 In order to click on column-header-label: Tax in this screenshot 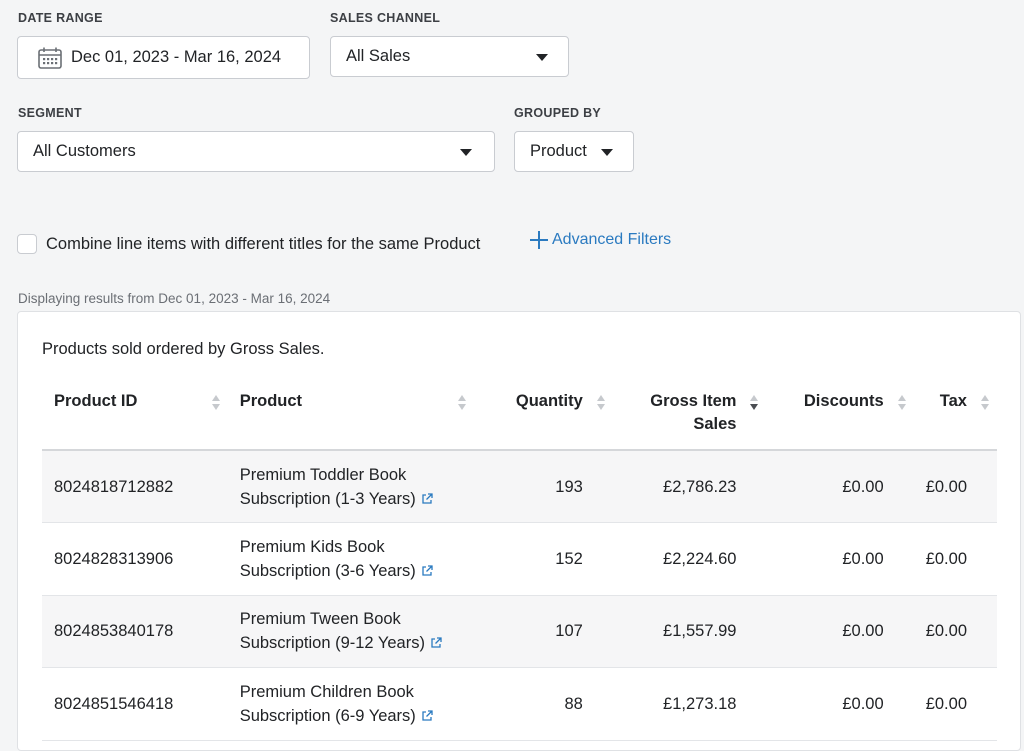, I will do `click(953, 401)`.